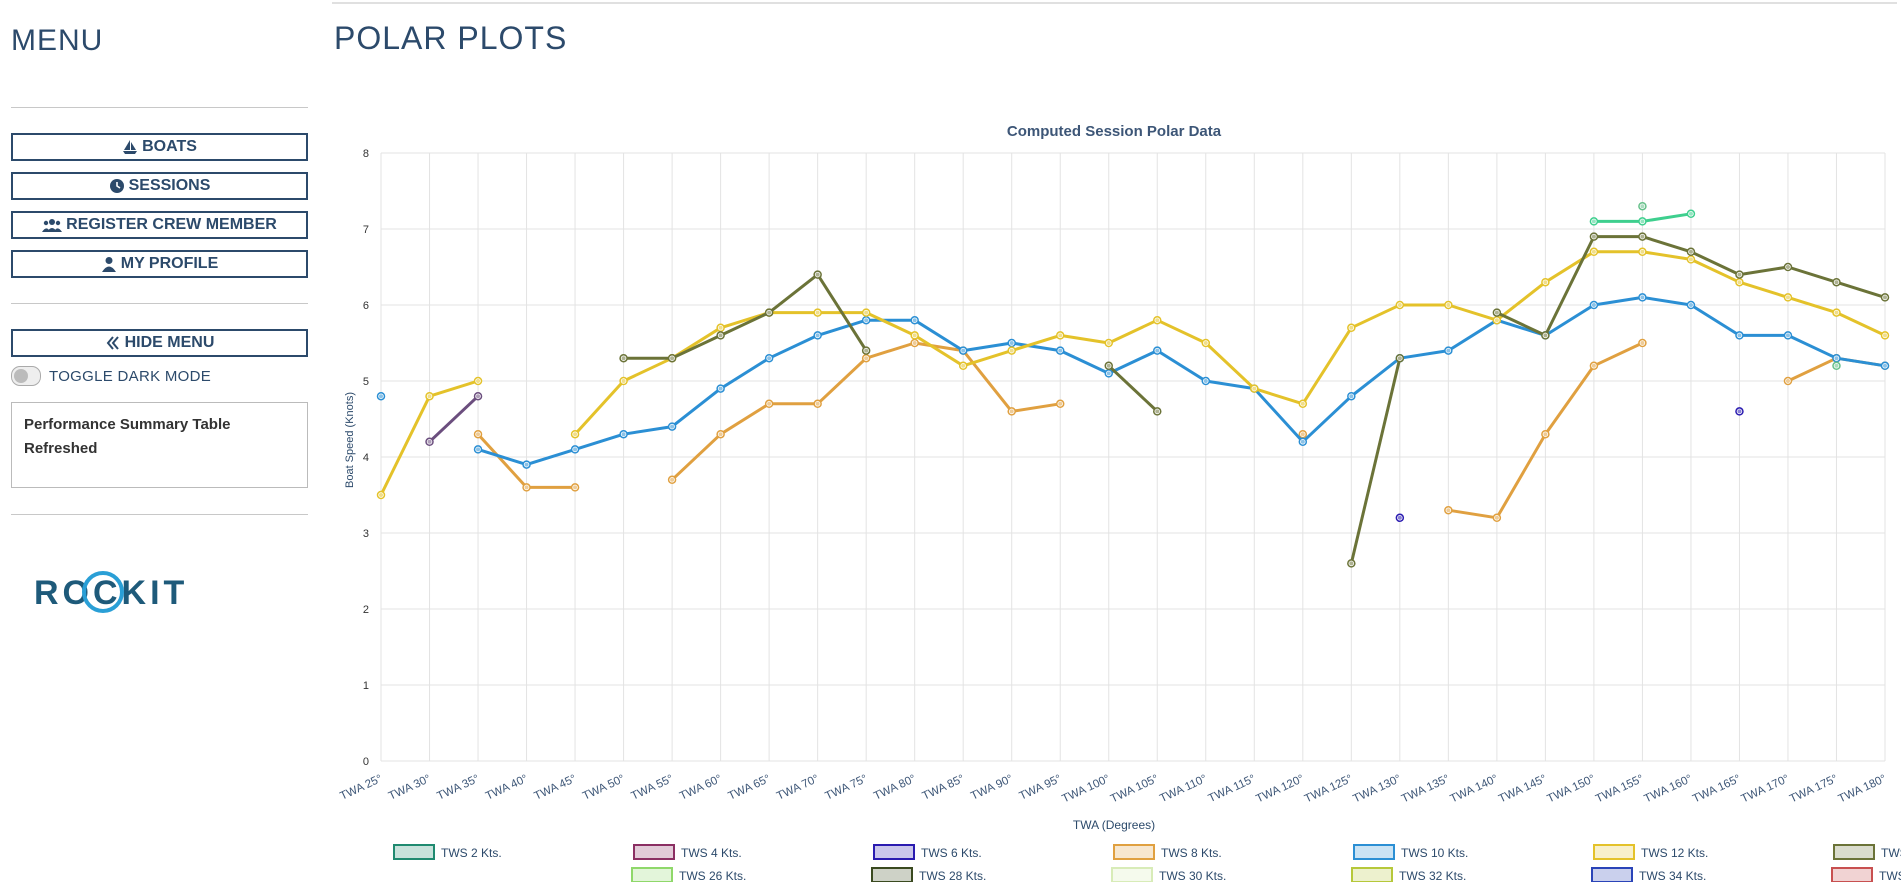 Image resolution: width=1901 pixels, height=882 pixels. Describe the element at coordinates (1183, 789) in the screenshot. I see `x-tick-label: TWA 110°` at that location.